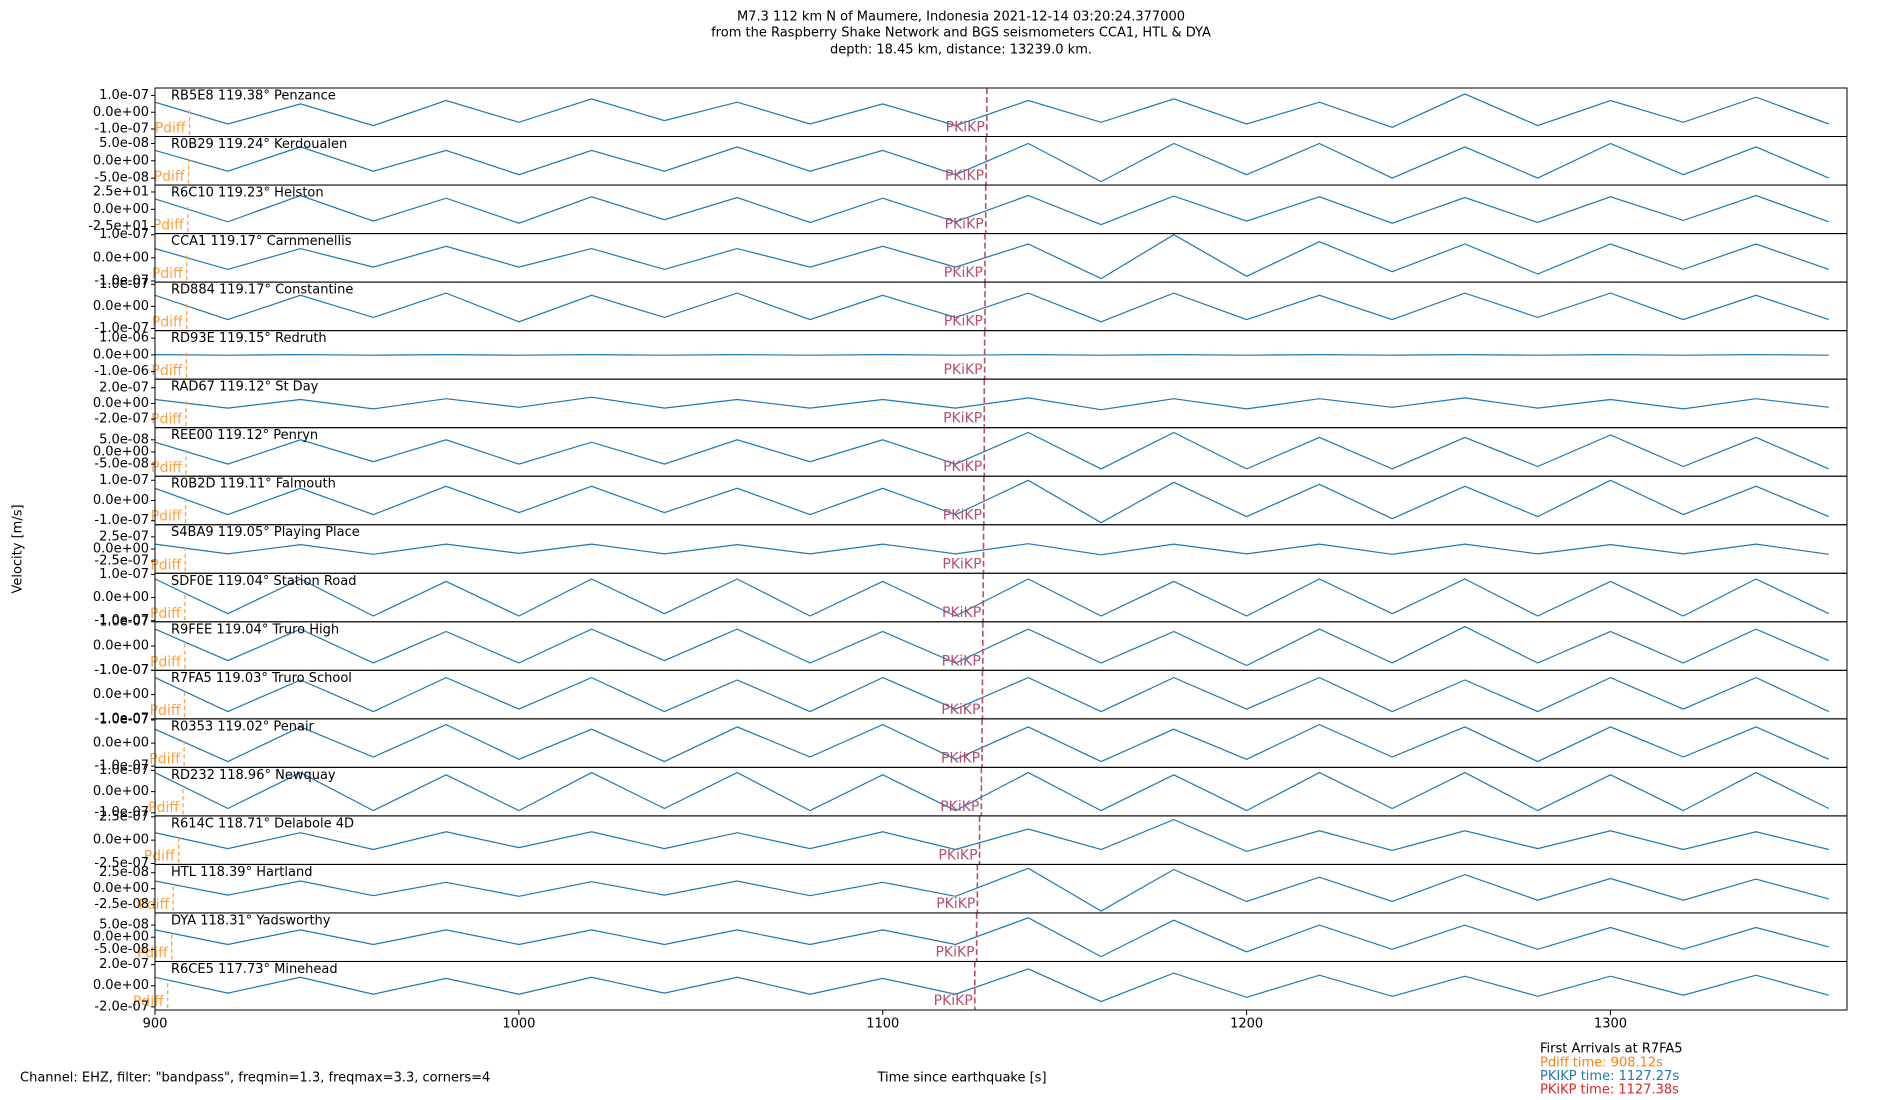  What do you see at coordinates (121, 1006) in the screenshot?
I see `y-tick-label: -2.0e-07` at bounding box center [121, 1006].